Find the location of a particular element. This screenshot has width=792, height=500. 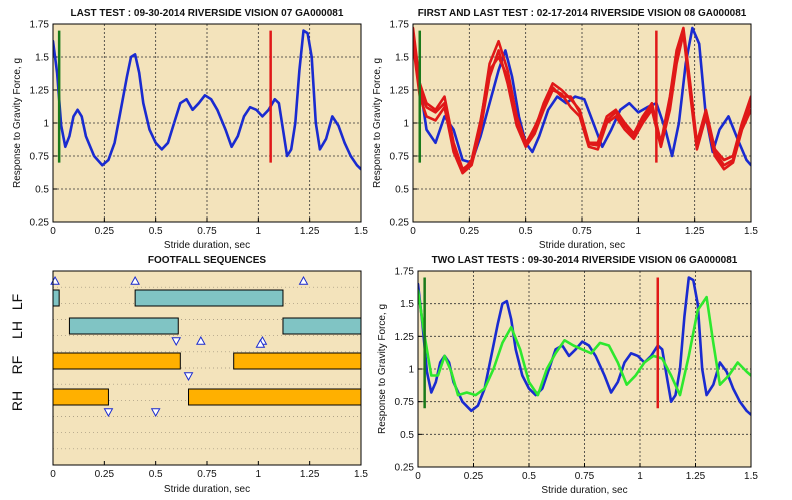

lane-label-lh: LH is located at coordinates (17, 330).